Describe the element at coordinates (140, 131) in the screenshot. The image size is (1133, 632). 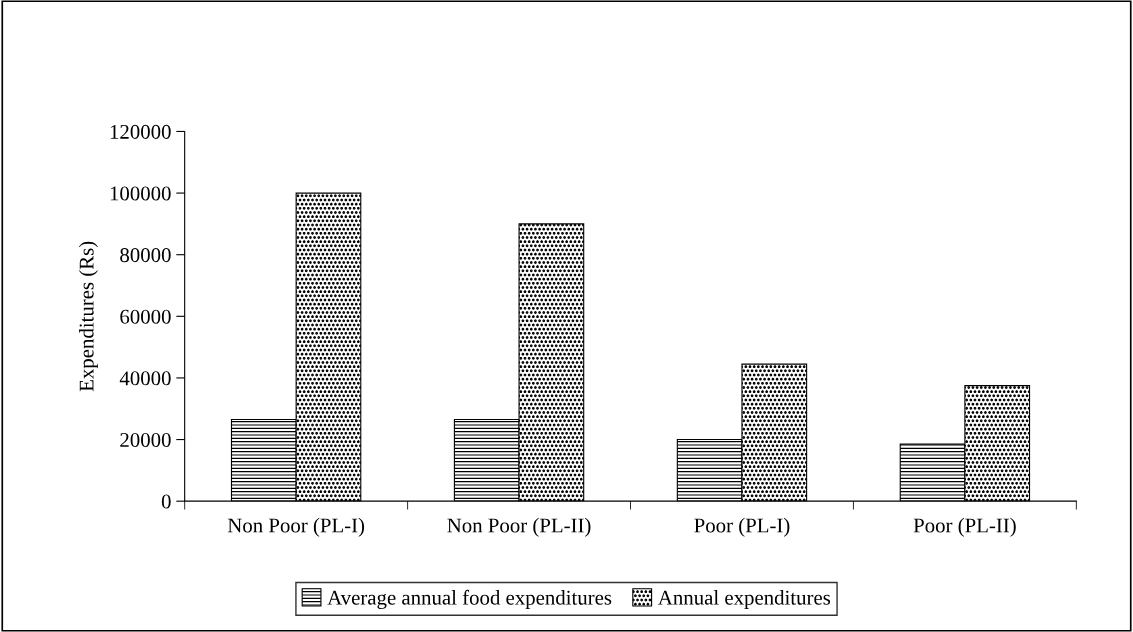
I see `y-tick-label: 120000` at that location.